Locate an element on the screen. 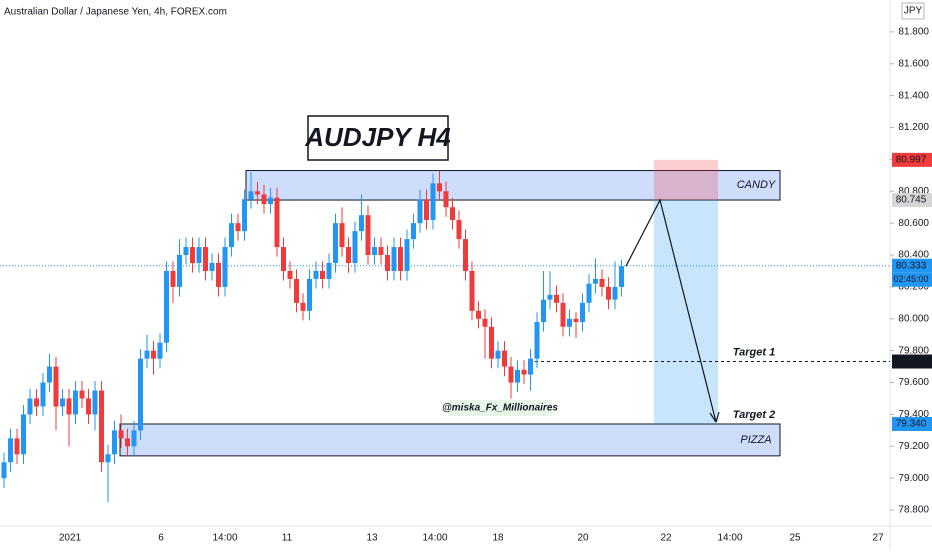 The height and width of the screenshot is (555, 932). x-tick-label: 13 is located at coordinates (372, 538).